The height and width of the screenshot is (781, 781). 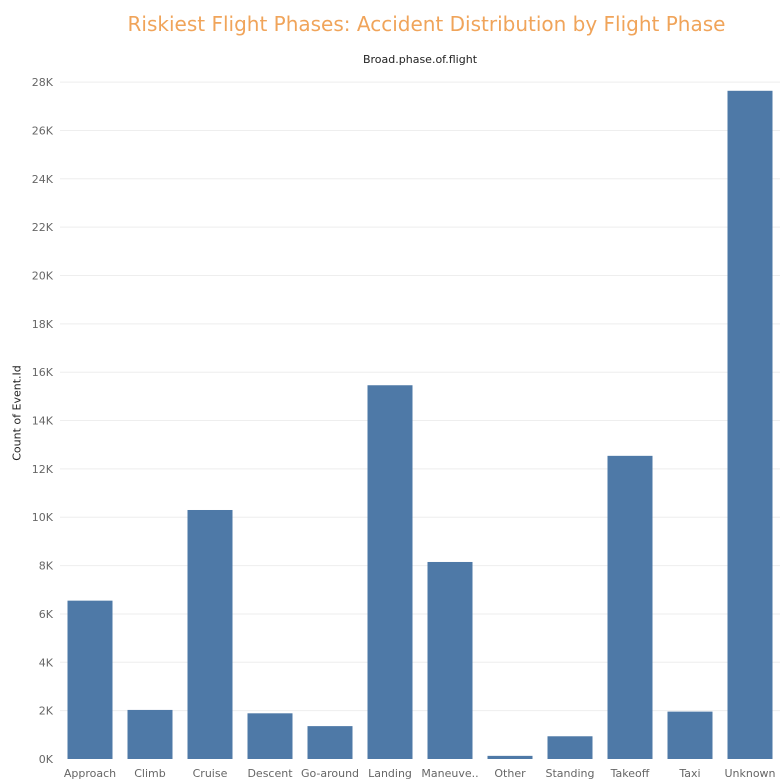 What do you see at coordinates (46, 614) in the screenshot?
I see `y-tick-label: 6K` at bounding box center [46, 614].